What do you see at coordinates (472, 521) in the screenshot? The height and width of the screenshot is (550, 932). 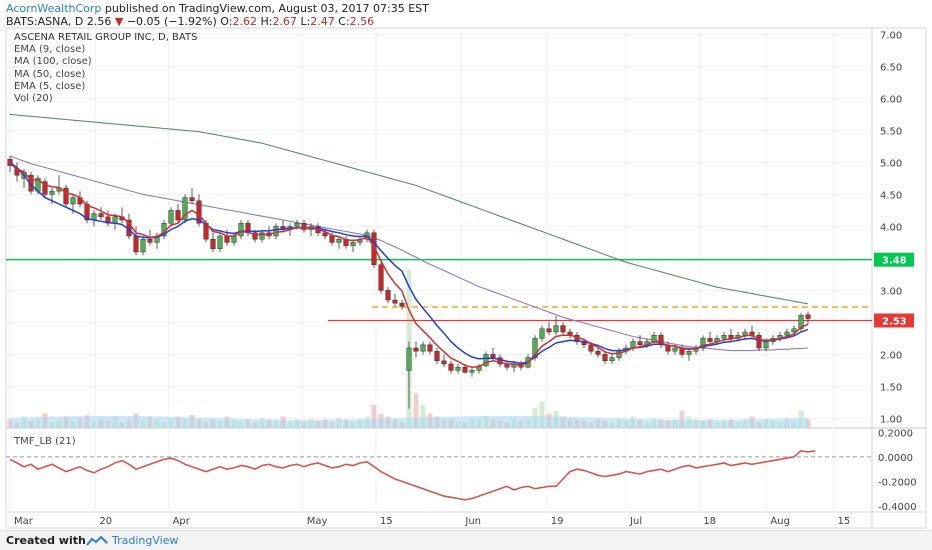 I see `time-tick-label: Jun` at bounding box center [472, 521].